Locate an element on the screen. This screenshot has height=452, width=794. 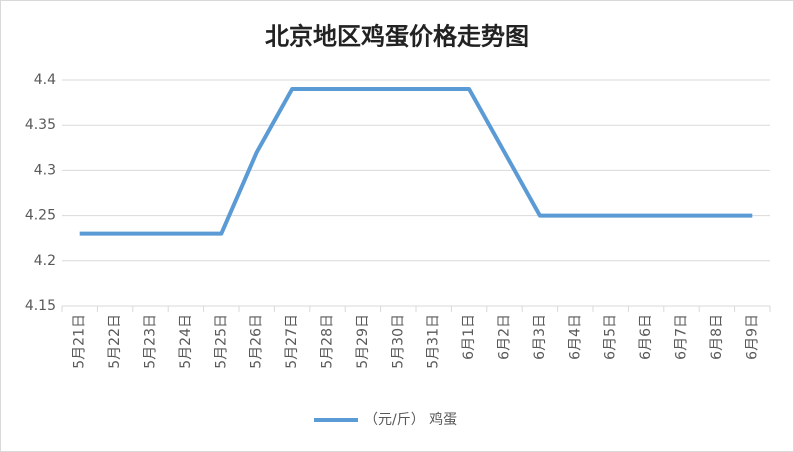
x-tick-label: 6月6日 is located at coordinates (646, 337).